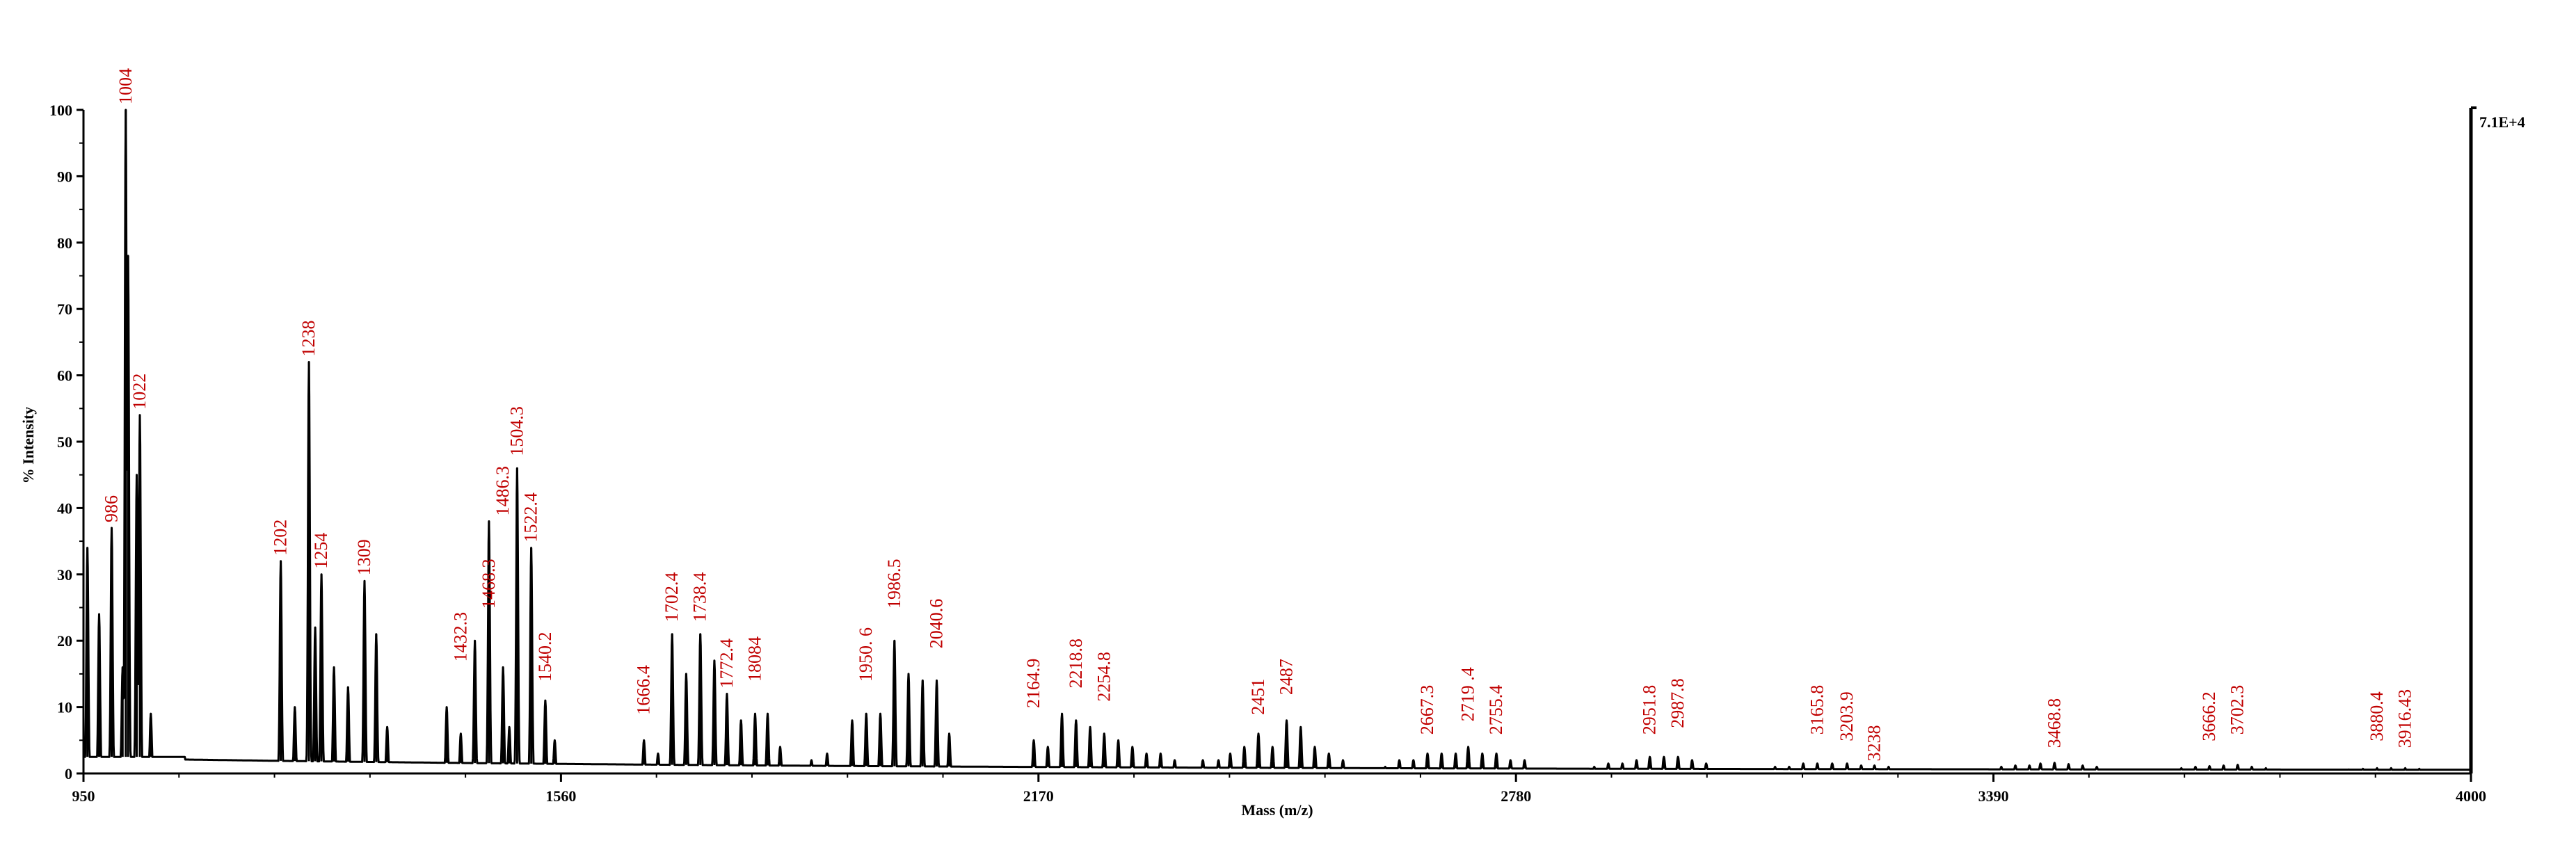 This screenshot has height=843, width=2576. Describe the element at coordinates (64, 442) in the screenshot. I see `y-tick-label: 50` at that location.